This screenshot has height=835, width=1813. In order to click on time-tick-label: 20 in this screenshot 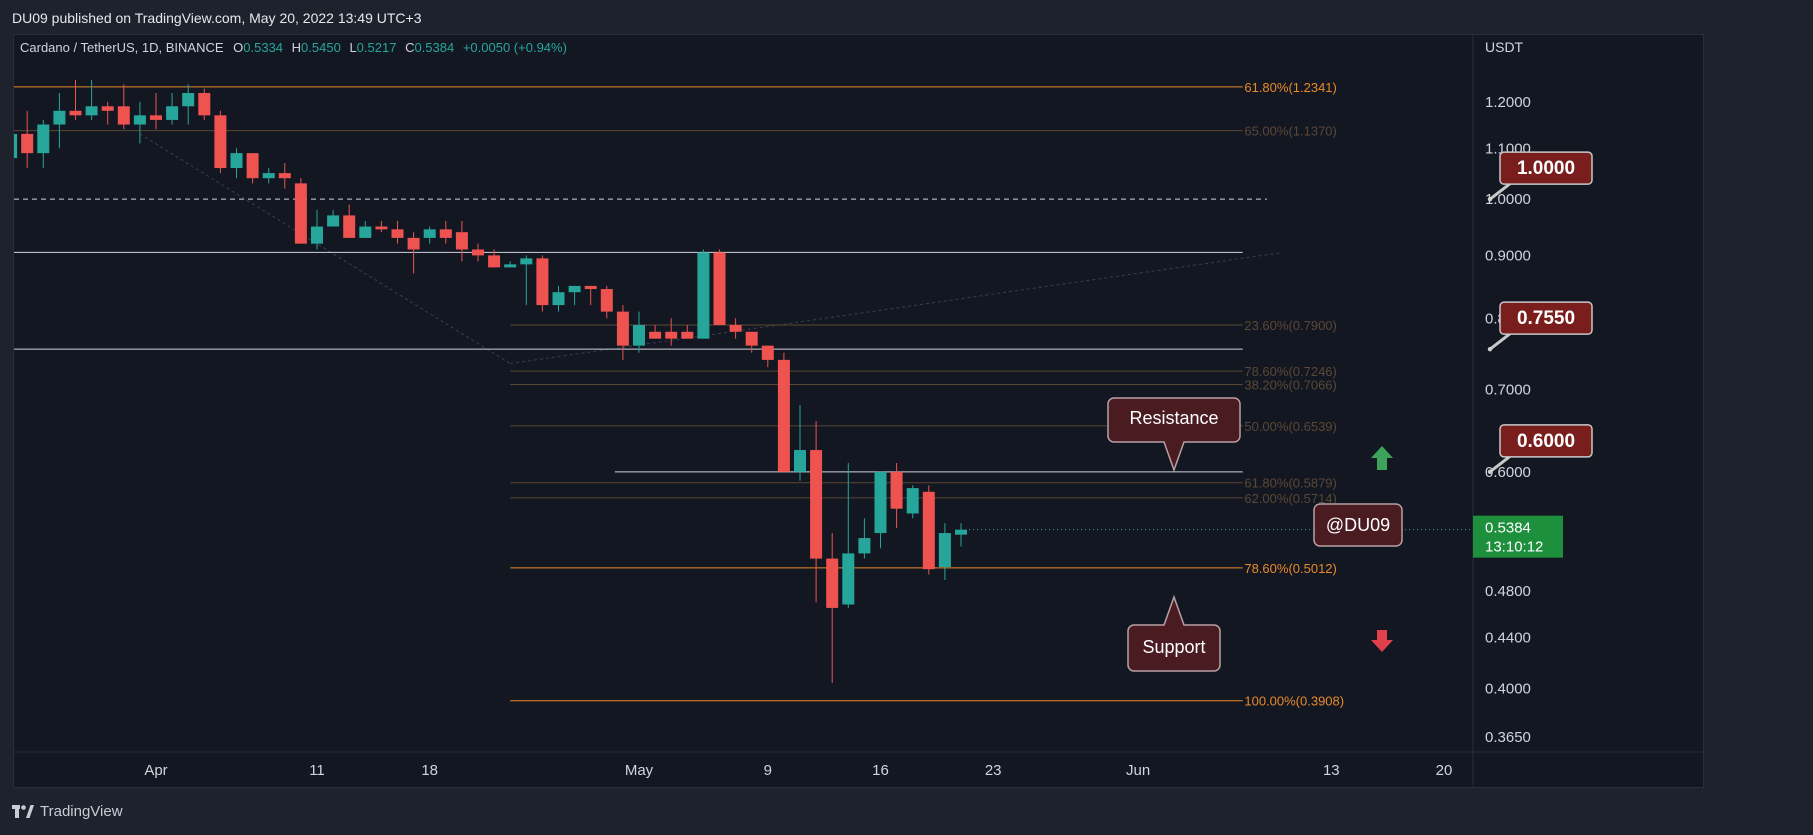, I will do `click(1444, 770)`.